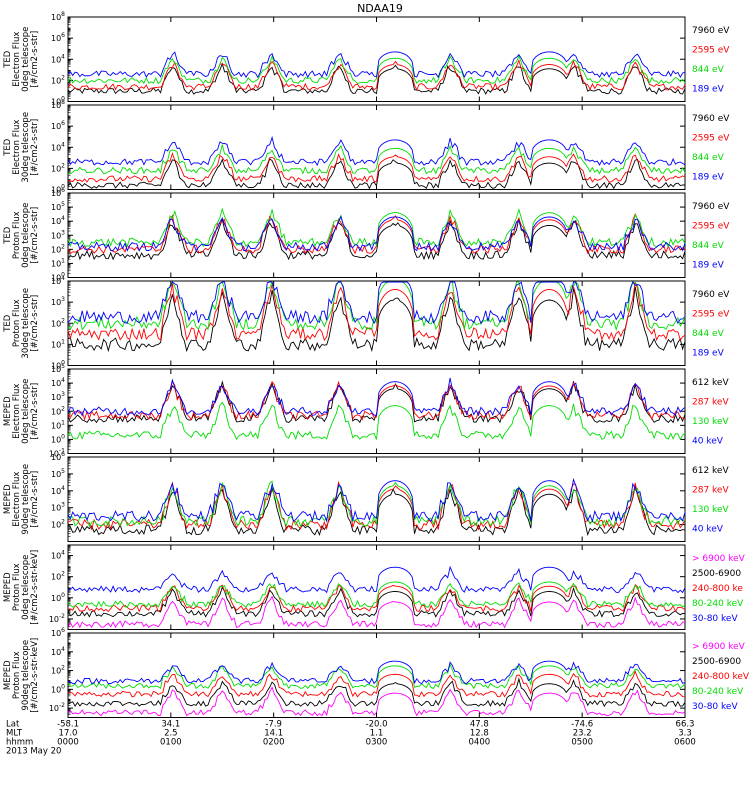 Image resolution: width=750 pixels, height=803 pixels. Describe the element at coordinates (708, 90) in the screenshot. I see `legend-label: 189 eV` at that location.